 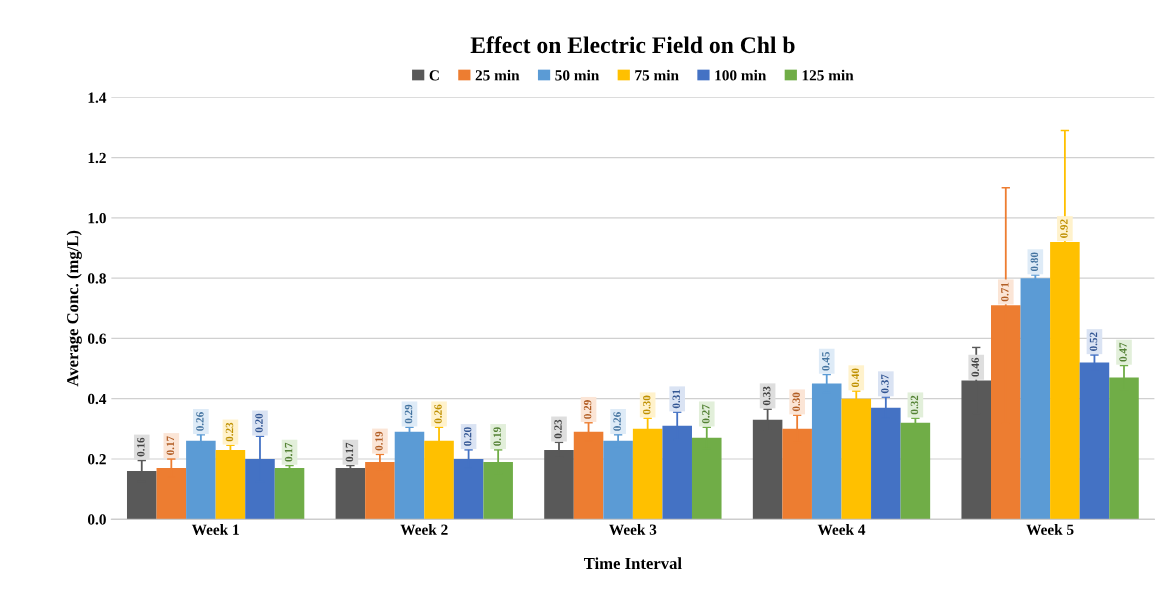 What do you see at coordinates (97, 97) in the screenshot?
I see `y-tick-label: 1.4` at bounding box center [97, 97].